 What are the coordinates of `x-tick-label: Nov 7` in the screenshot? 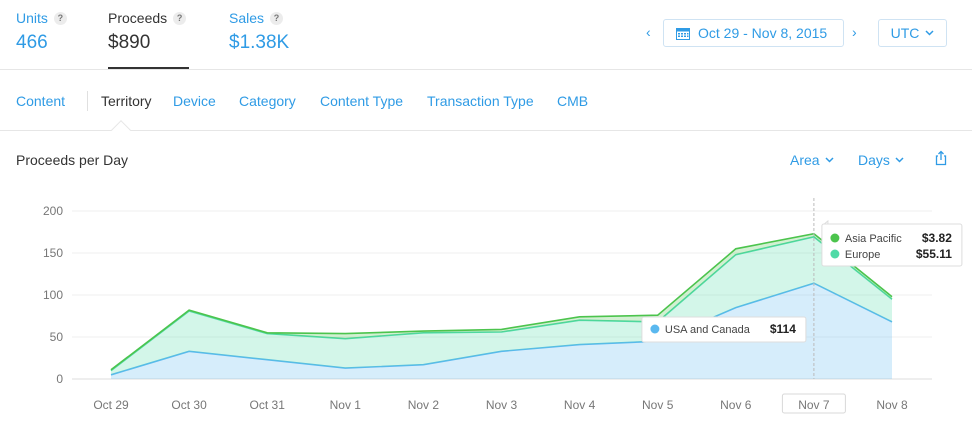 It's located at (814, 405).